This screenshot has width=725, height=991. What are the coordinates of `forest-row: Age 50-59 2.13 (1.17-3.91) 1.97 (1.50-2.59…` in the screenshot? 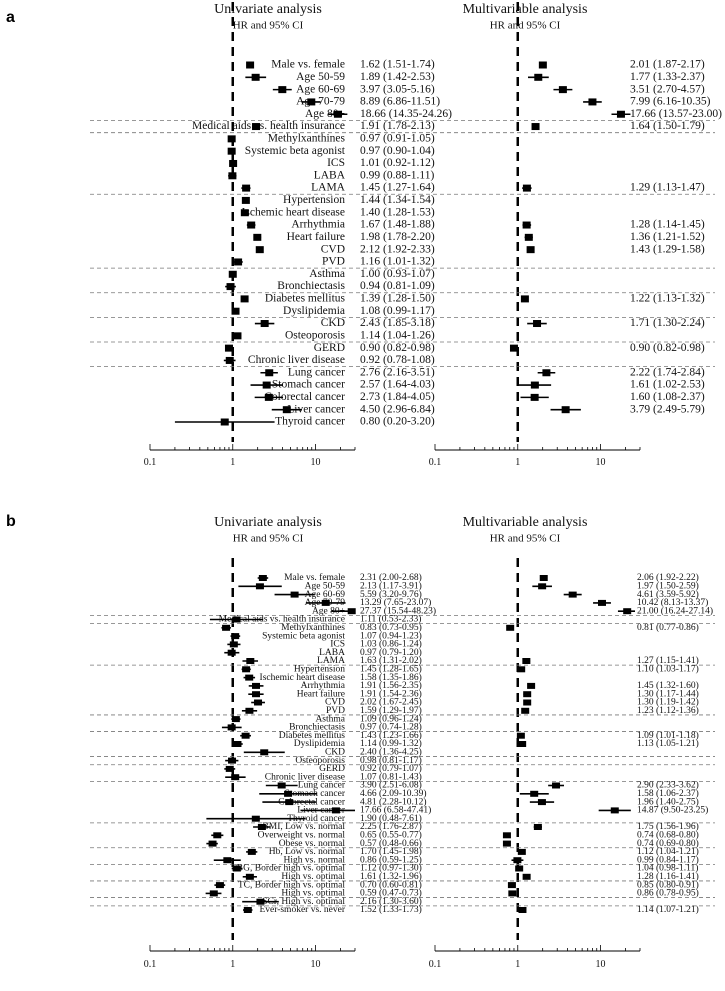 It's located at (468, 585).